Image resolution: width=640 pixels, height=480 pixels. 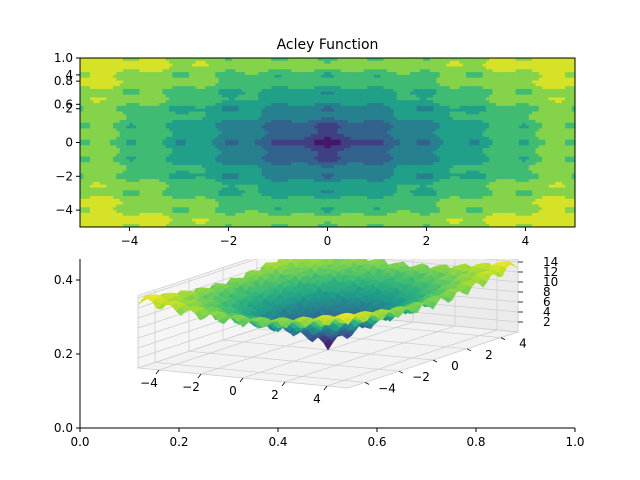 What do you see at coordinates (129, 237) in the screenshot?
I see `contour-x-tick: −4` at bounding box center [129, 237].